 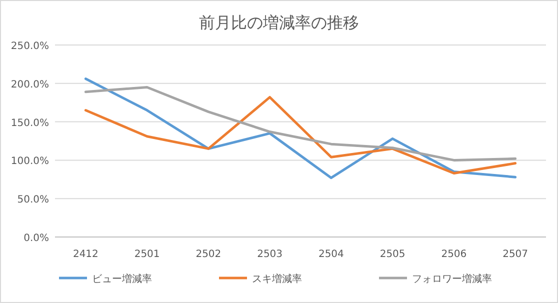 What do you see at coordinates (277, 279) in the screenshot?
I see `legend-label: スキ増減率` at bounding box center [277, 279].